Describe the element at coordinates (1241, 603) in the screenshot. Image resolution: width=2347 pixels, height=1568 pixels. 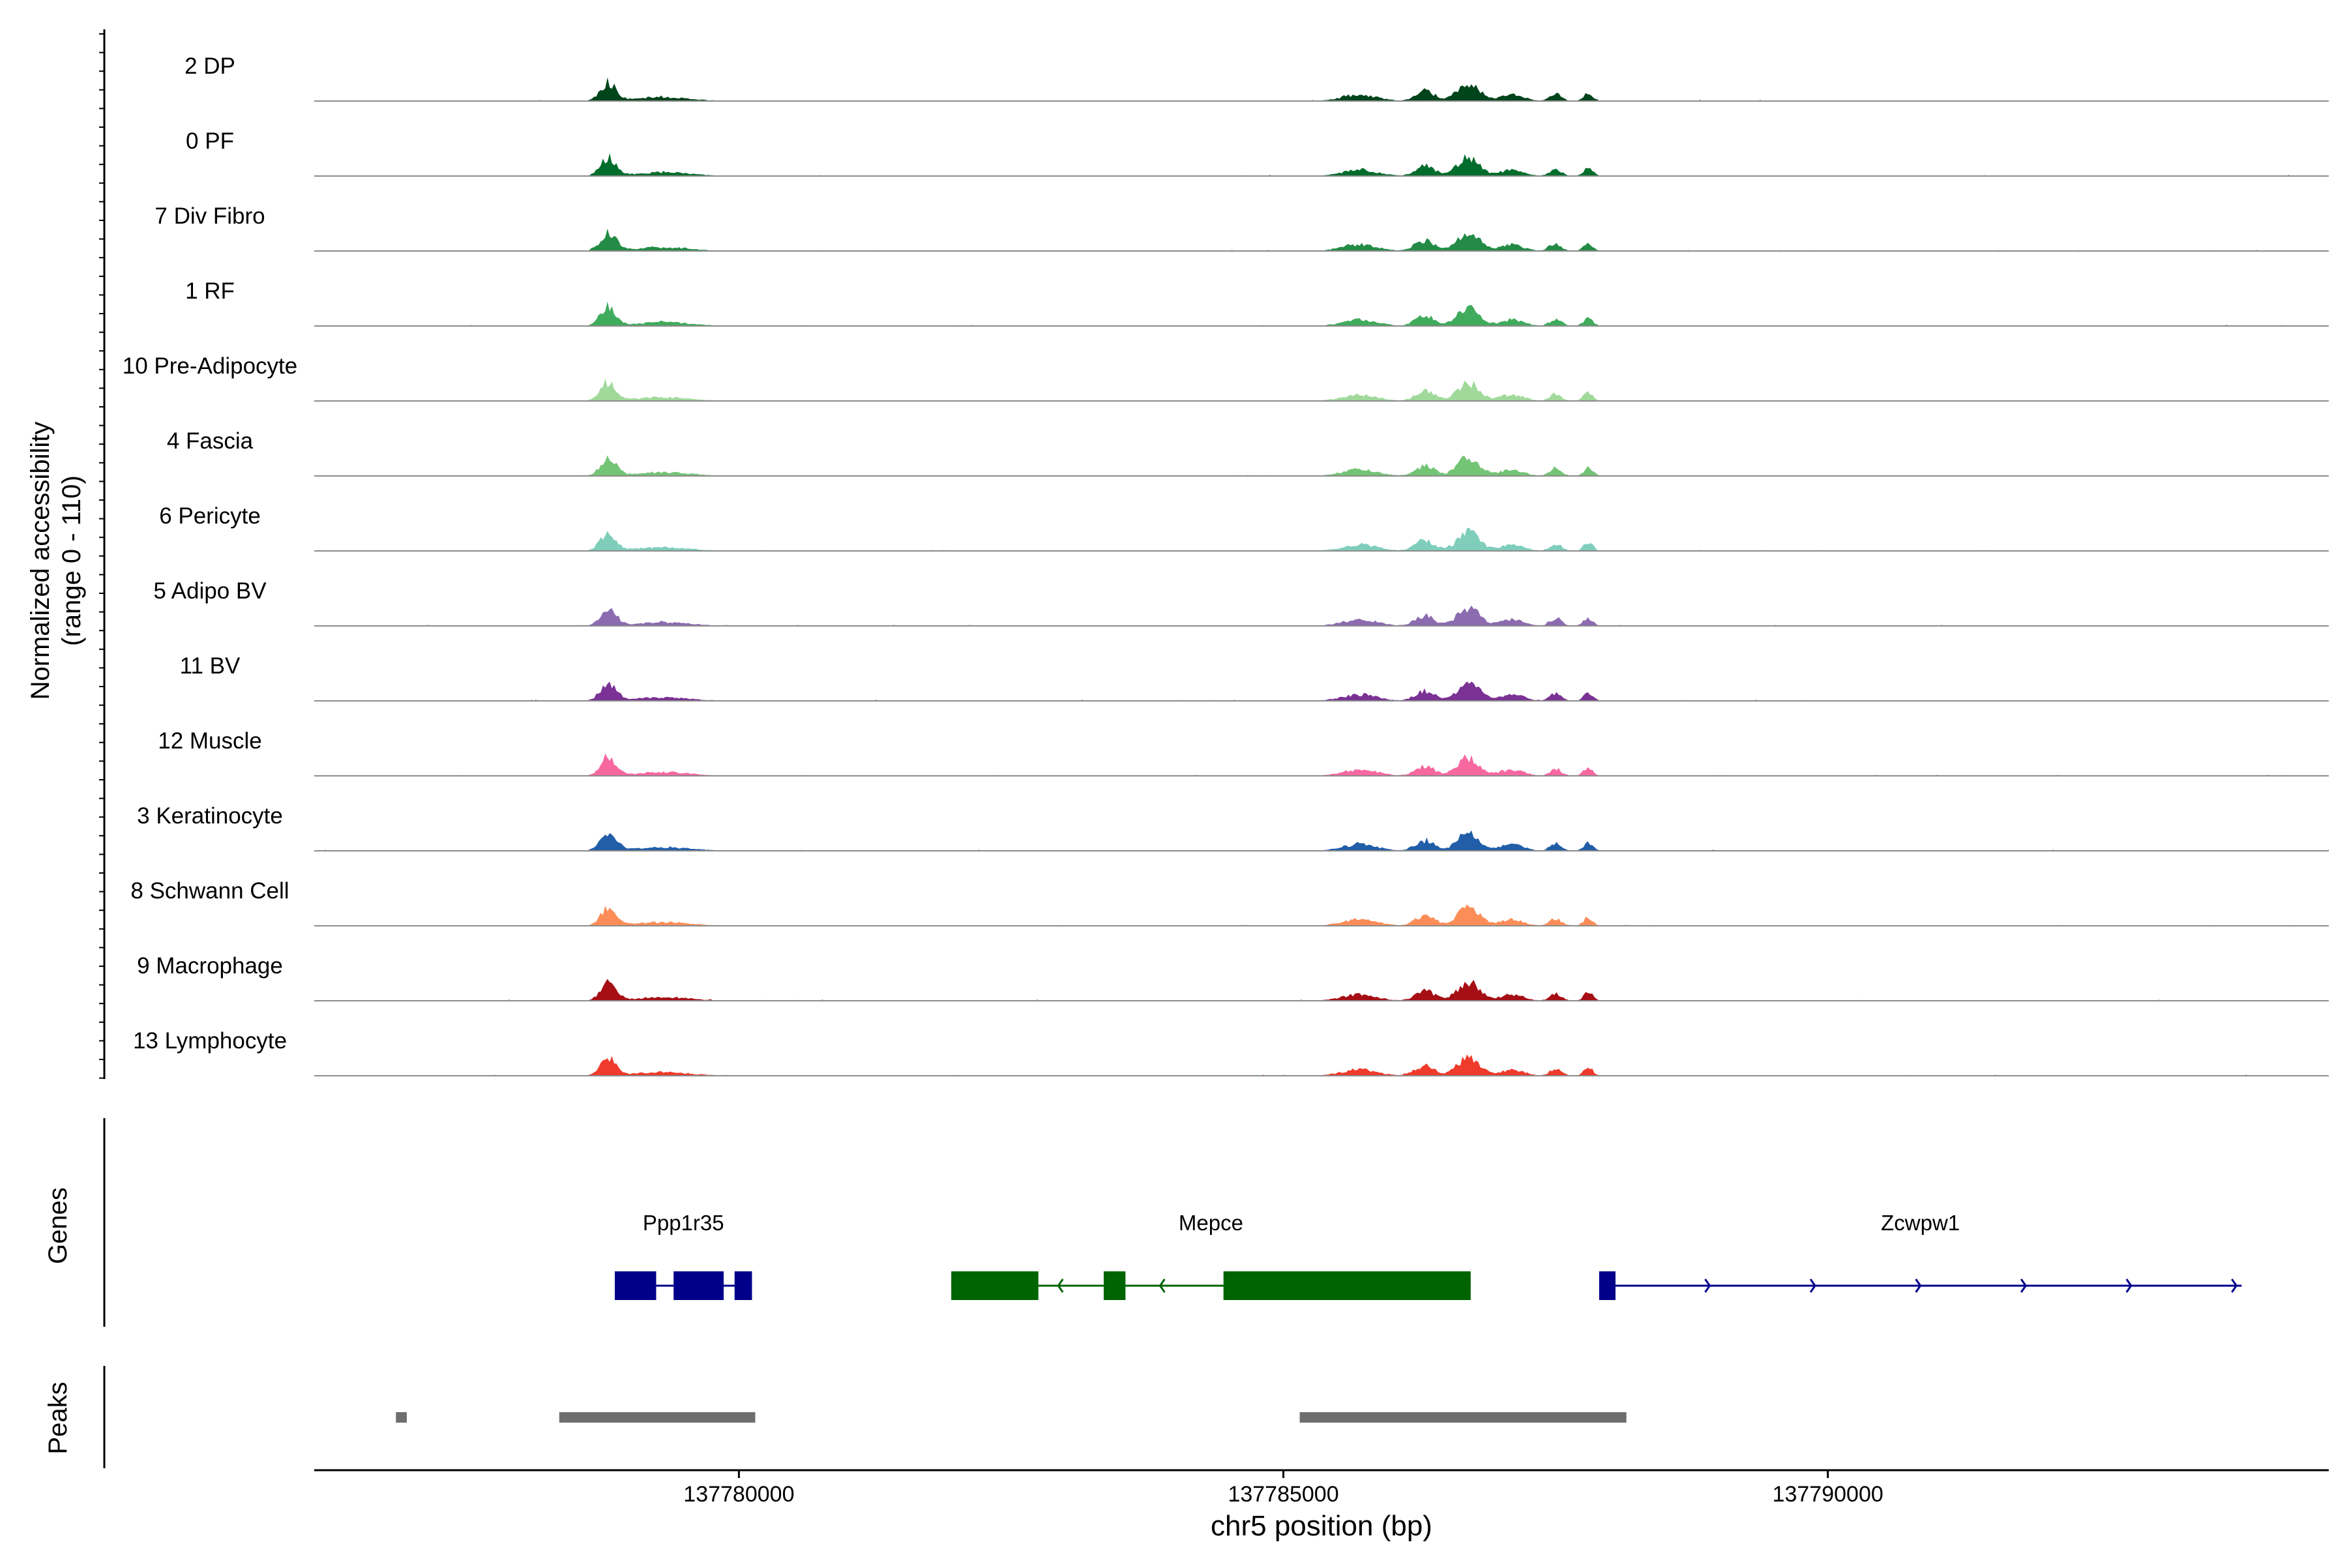
I see `track-5-adipo-bv: 5 Adipo BV` at that location.